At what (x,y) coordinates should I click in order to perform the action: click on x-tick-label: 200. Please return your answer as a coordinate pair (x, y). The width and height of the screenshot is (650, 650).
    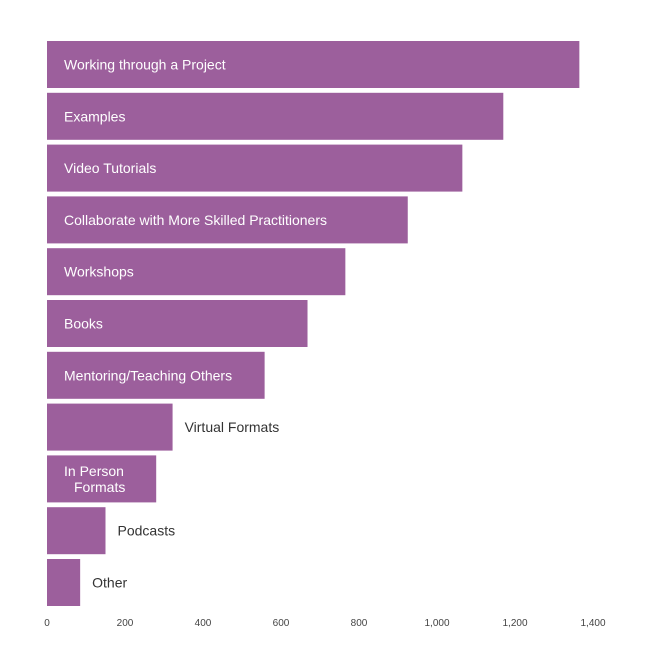
    Looking at the image, I should click on (125, 623).